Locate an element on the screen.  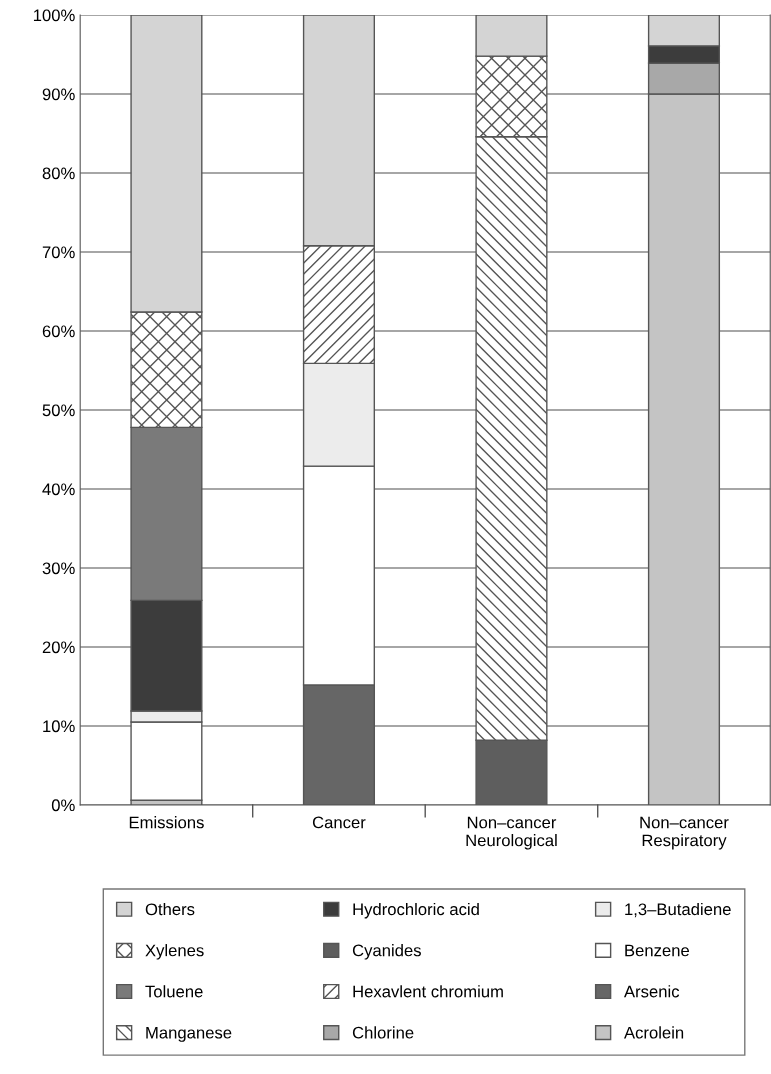
legend-label: Benzene is located at coordinates (657, 950).